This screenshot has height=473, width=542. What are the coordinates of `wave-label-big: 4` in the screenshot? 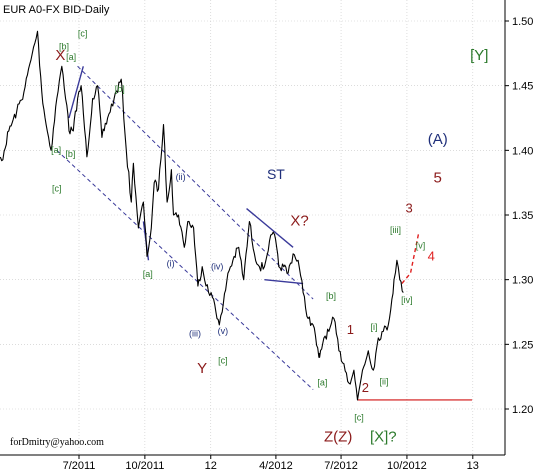 It's located at (431, 255).